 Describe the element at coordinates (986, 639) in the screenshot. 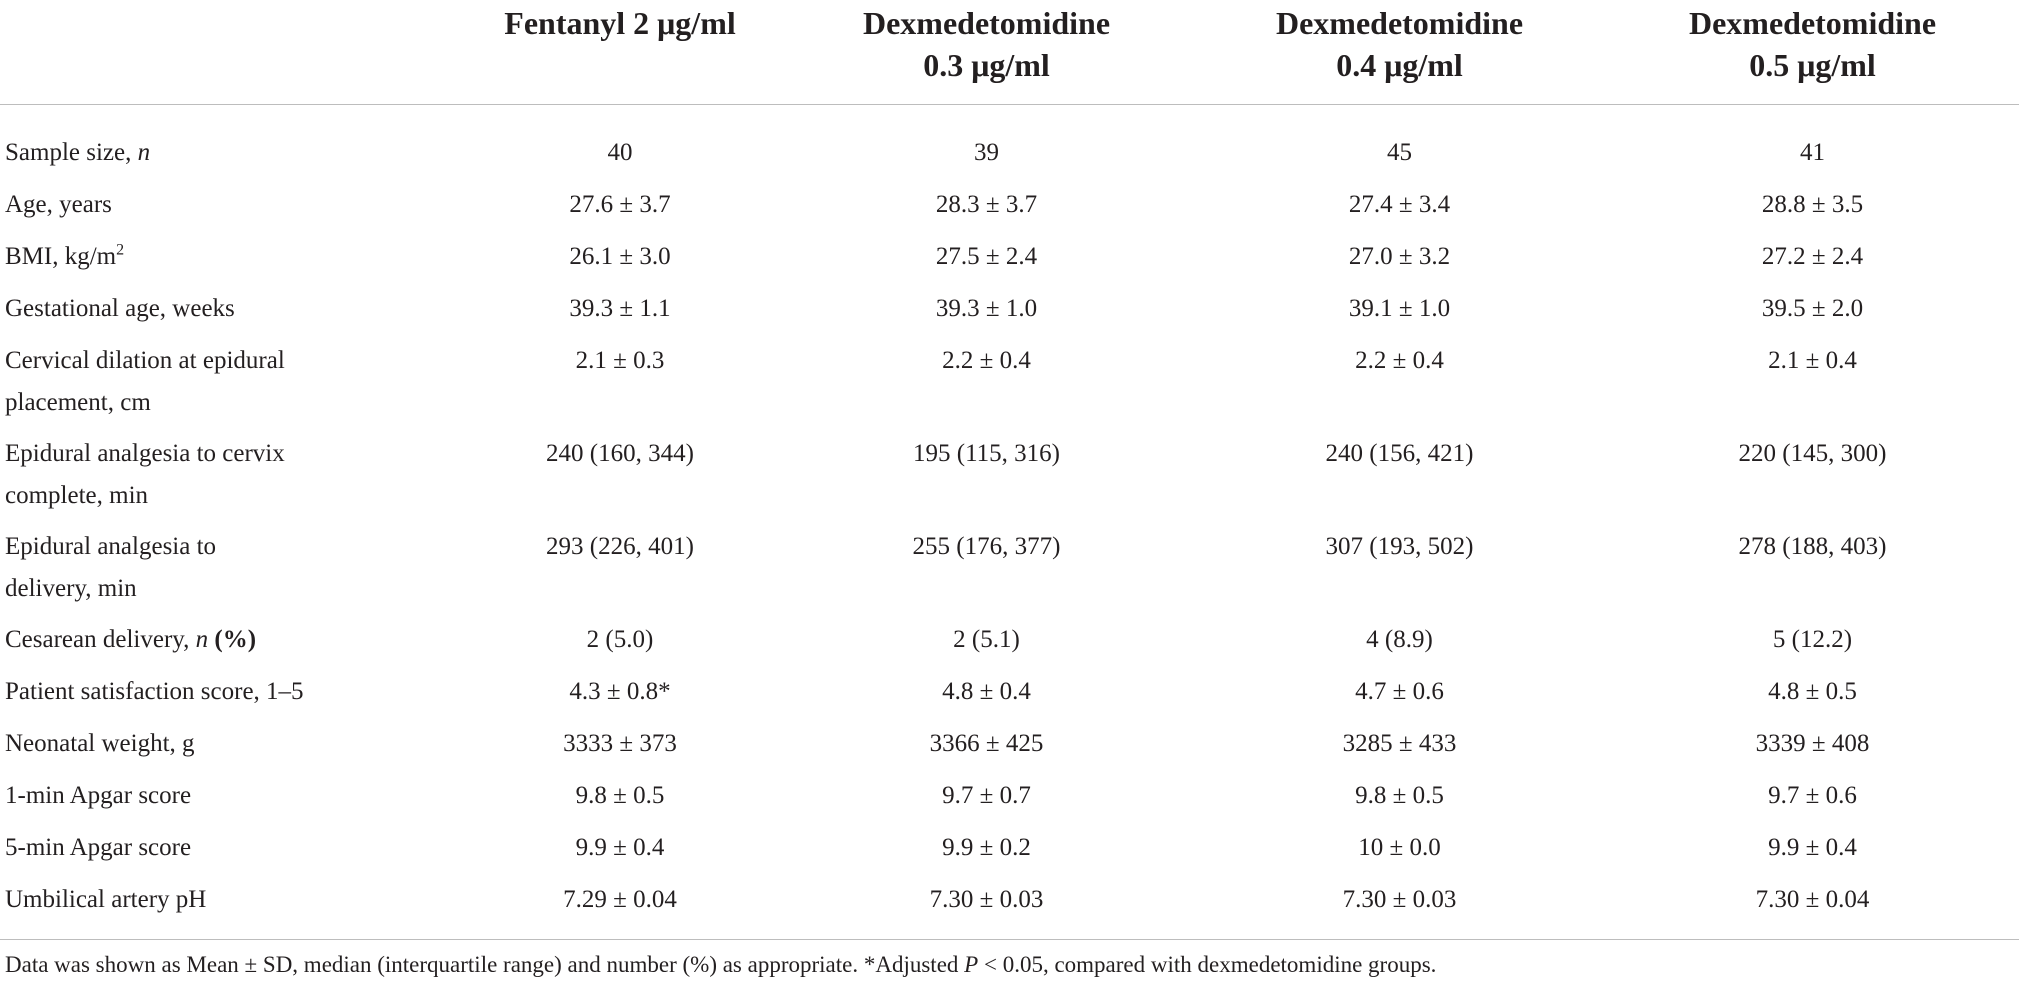

I see `table-cell: 2 (5.1)` at that location.